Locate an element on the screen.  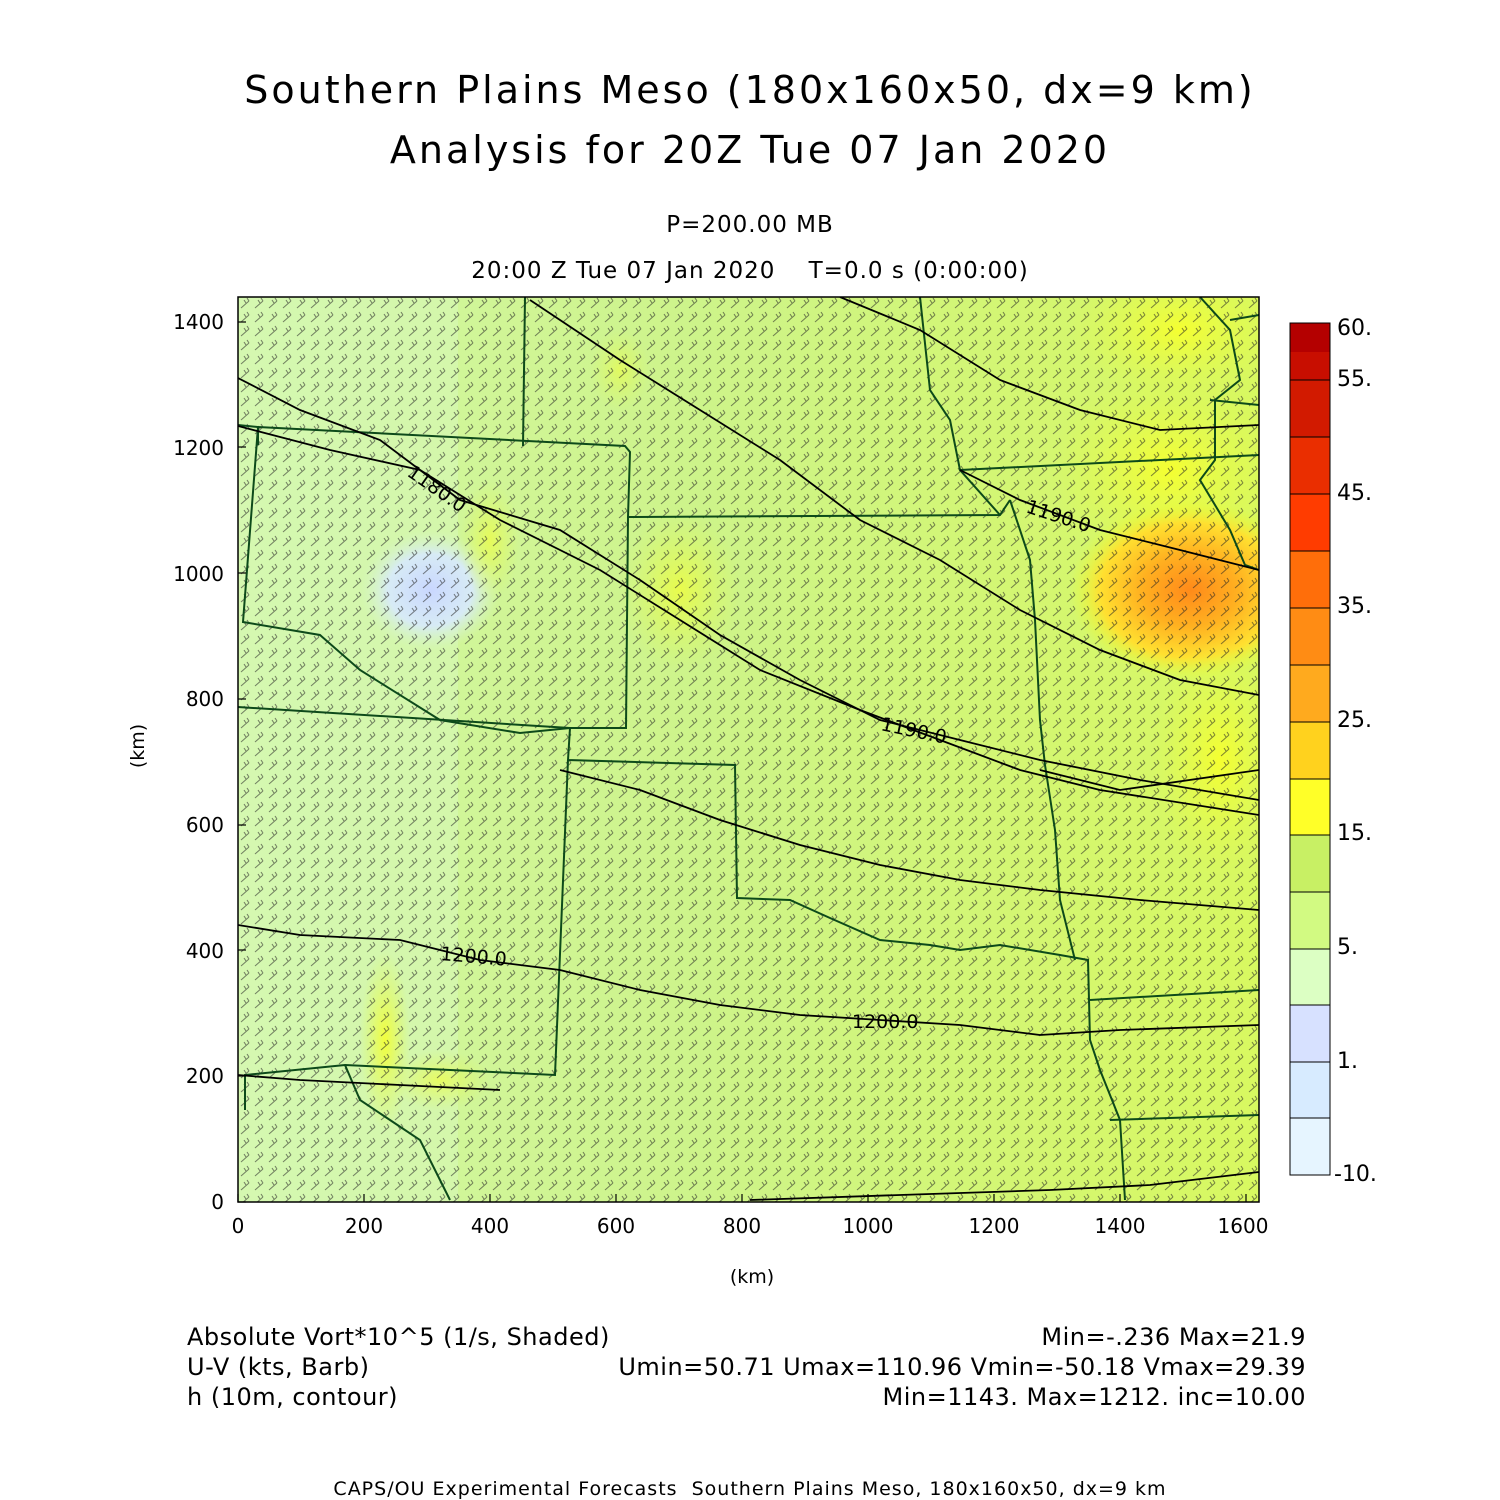
y-tick-label: 1000 is located at coordinates (198, 574).